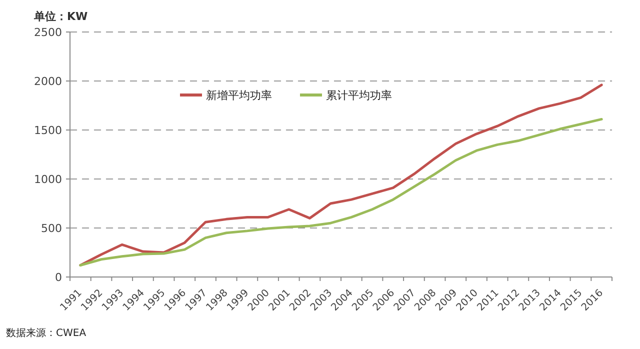 This screenshot has width=640, height=349. What do you see at coordinates (51, 228) in the screenshot?
I see `y-tick-label: 500` at bounding box center [51, 228].